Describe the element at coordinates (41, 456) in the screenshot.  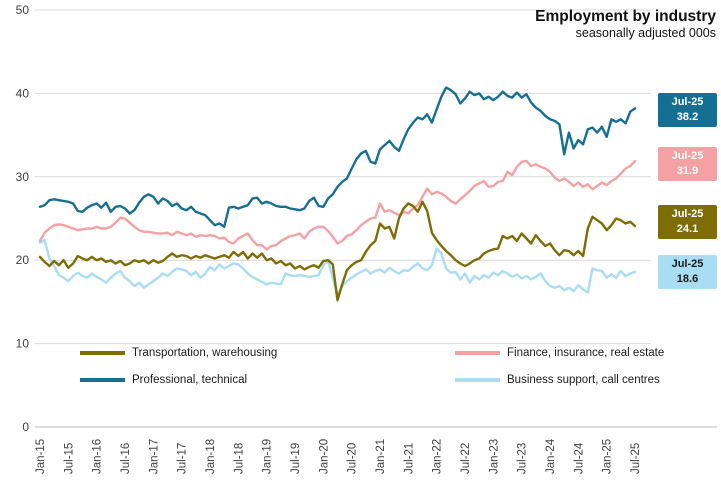
I see `x-tick-label: Jan-15` at that location.